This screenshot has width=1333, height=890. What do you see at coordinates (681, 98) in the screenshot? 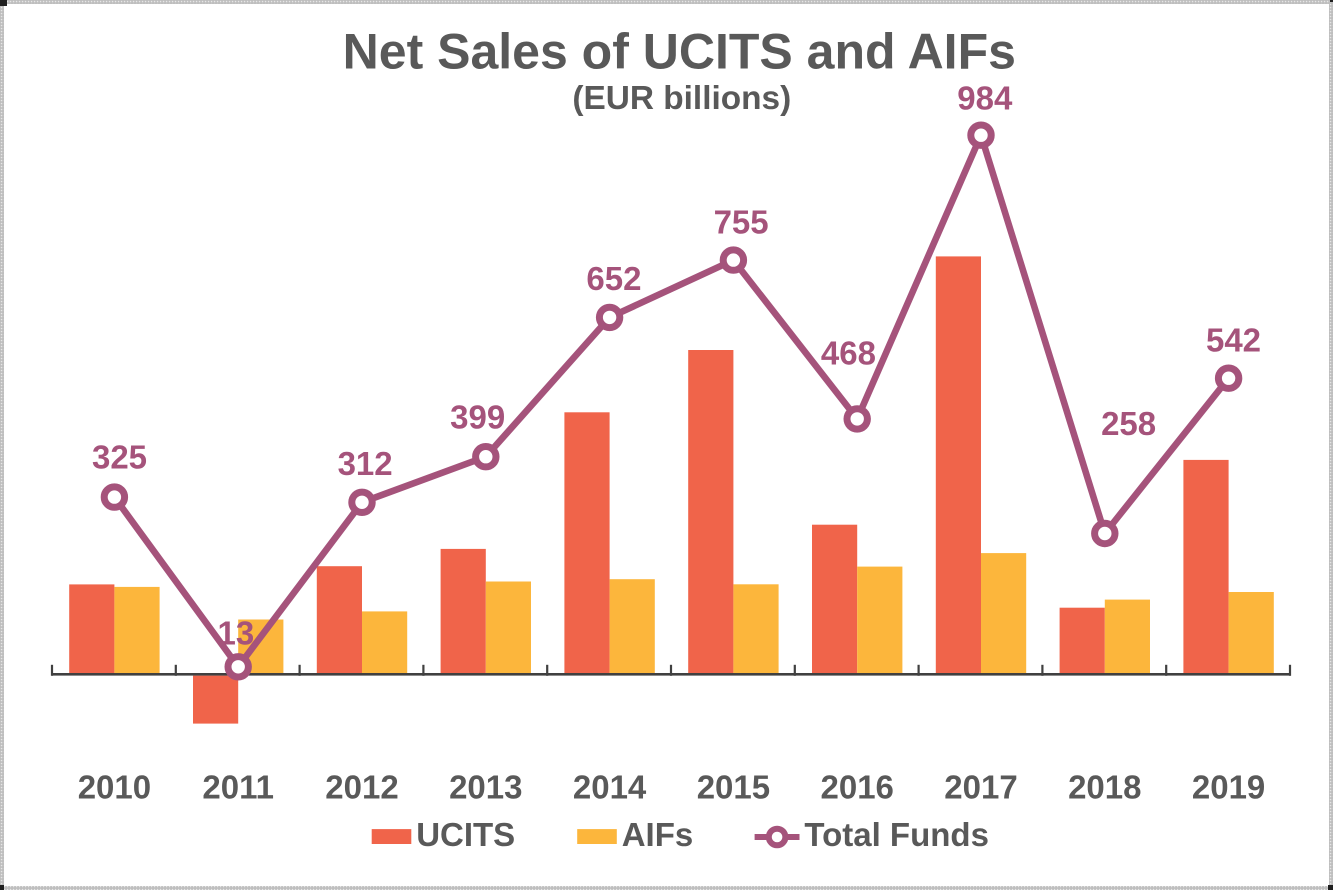
I see `svg-text: (EUR billions)` at bounding box center [681, 98].